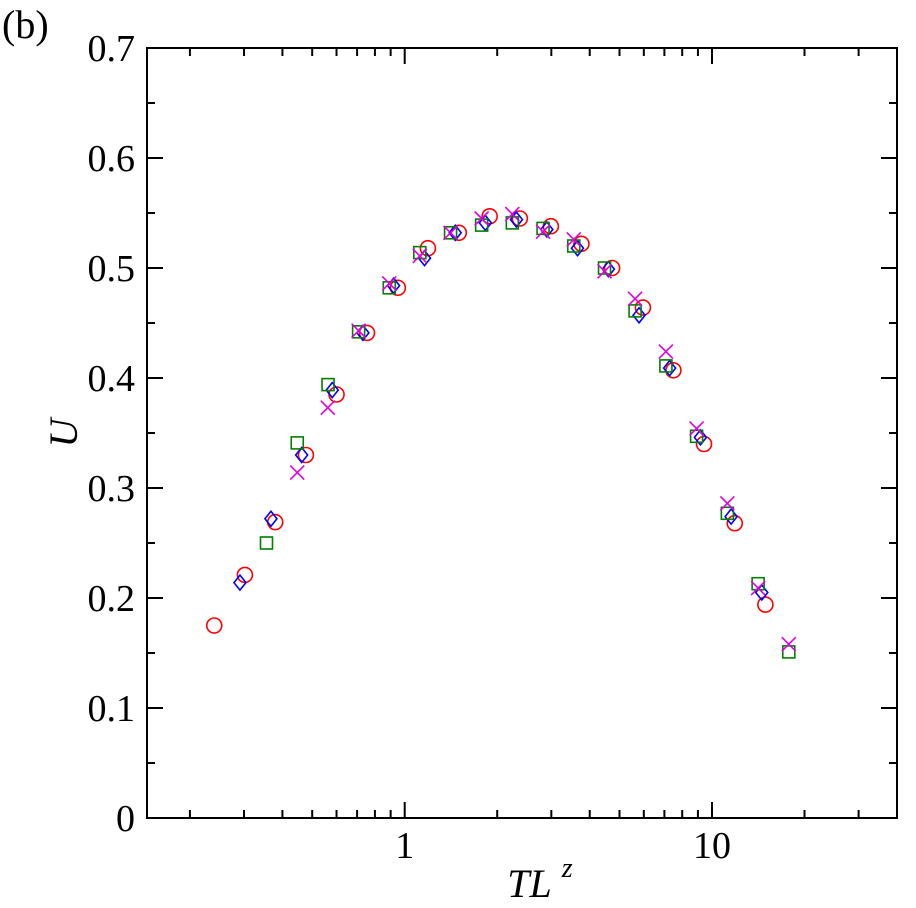  I want to click on x-axis-title-exponent: z, so click(567, 868).